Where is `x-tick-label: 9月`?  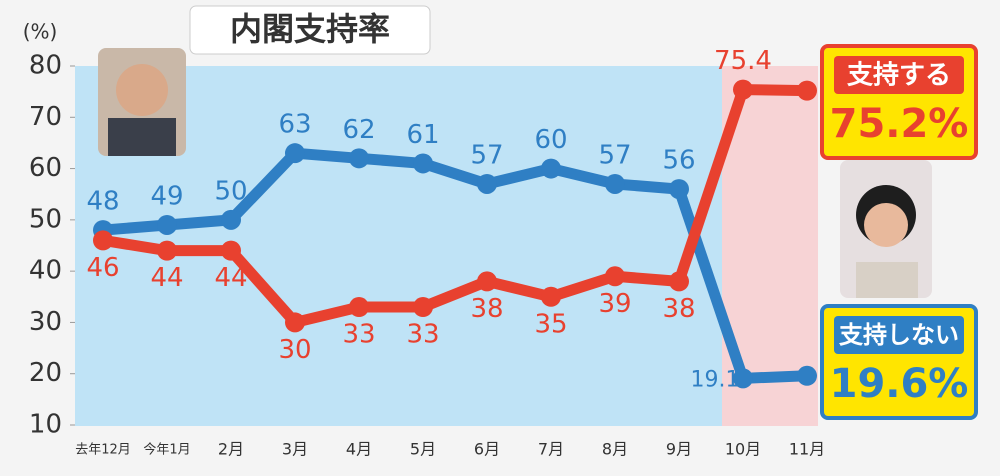
x-tick-label: 9月 is located at coordinates (679, 449).